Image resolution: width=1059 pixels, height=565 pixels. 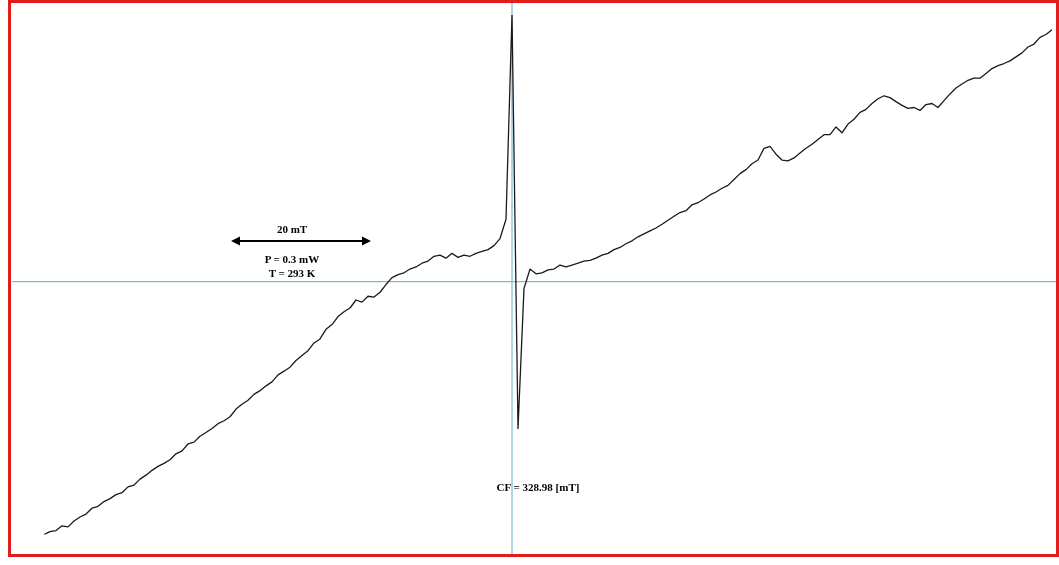 I want to click on annotation: CF = 328.98 [mT], so click(x=538, y=487).